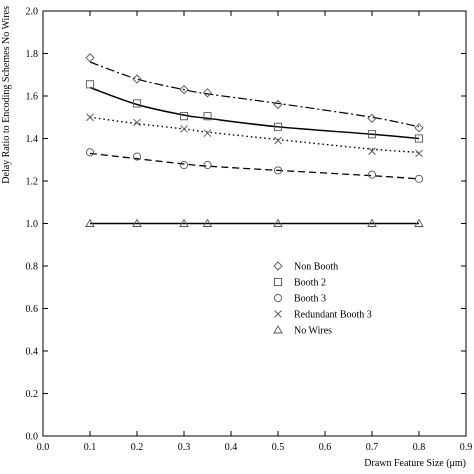  I want to click on y-tick-label: 1.2, so click(32, 182).